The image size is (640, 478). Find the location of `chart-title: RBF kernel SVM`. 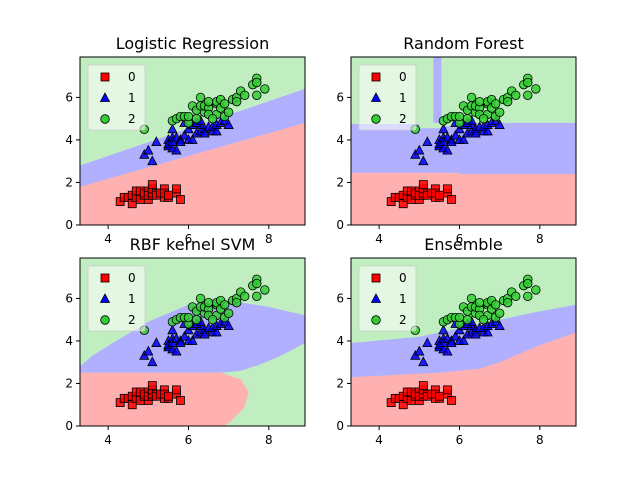

chart-title: RBF kernel SVM is located at coordinates (193, 244).